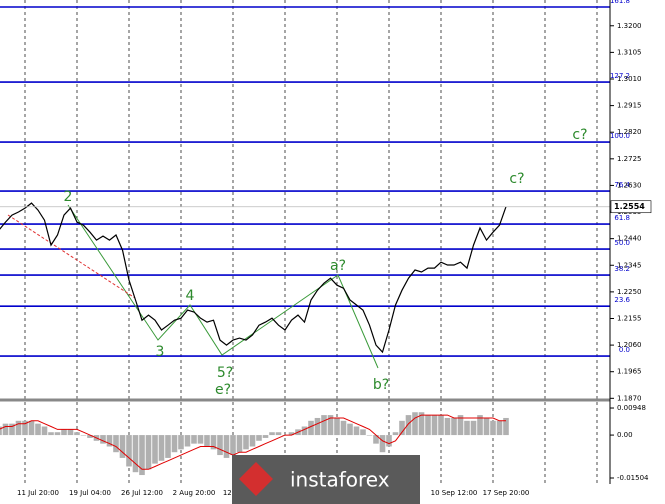 This screenshot has height=504, width=665. I want to click on y-tick-label: 1.2345, so click(629, 265).